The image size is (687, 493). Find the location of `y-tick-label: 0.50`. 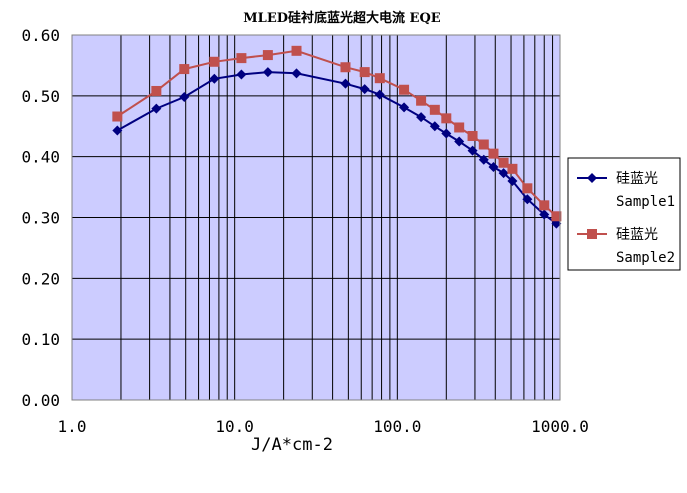

y-tick-label: 0.50 is located at coordinates (40, 96).